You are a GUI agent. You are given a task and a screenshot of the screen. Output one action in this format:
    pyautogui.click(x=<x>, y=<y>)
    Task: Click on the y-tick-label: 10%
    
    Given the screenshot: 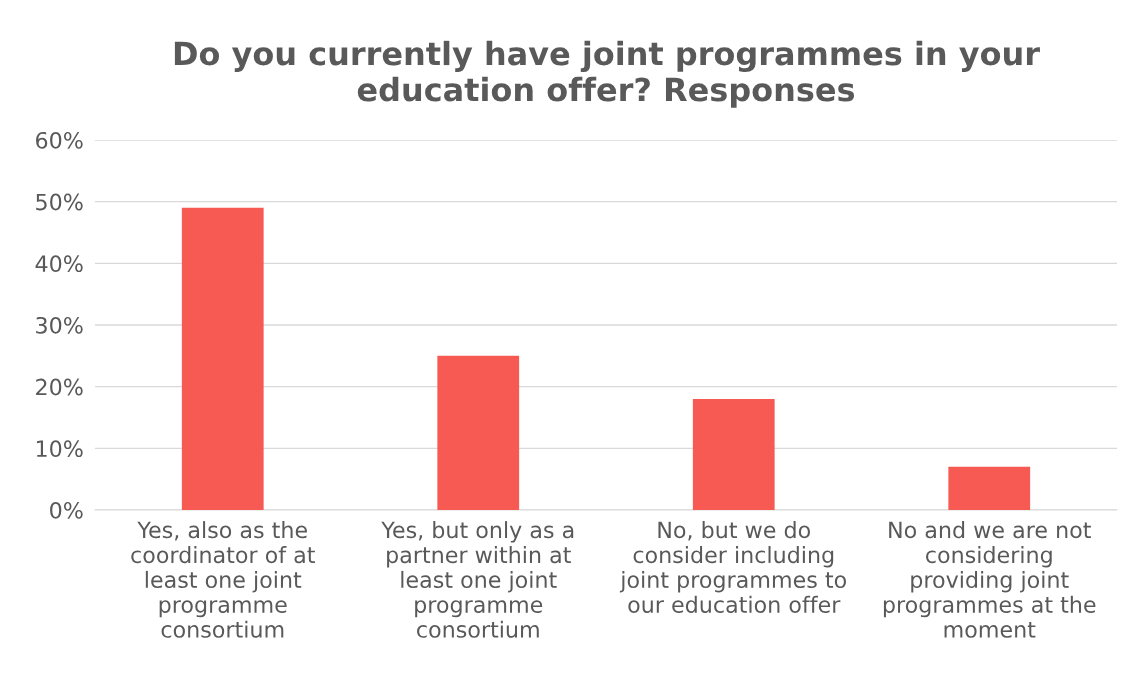 What is the action you would take?
    pyautogui.click(x=59, y=449)
    